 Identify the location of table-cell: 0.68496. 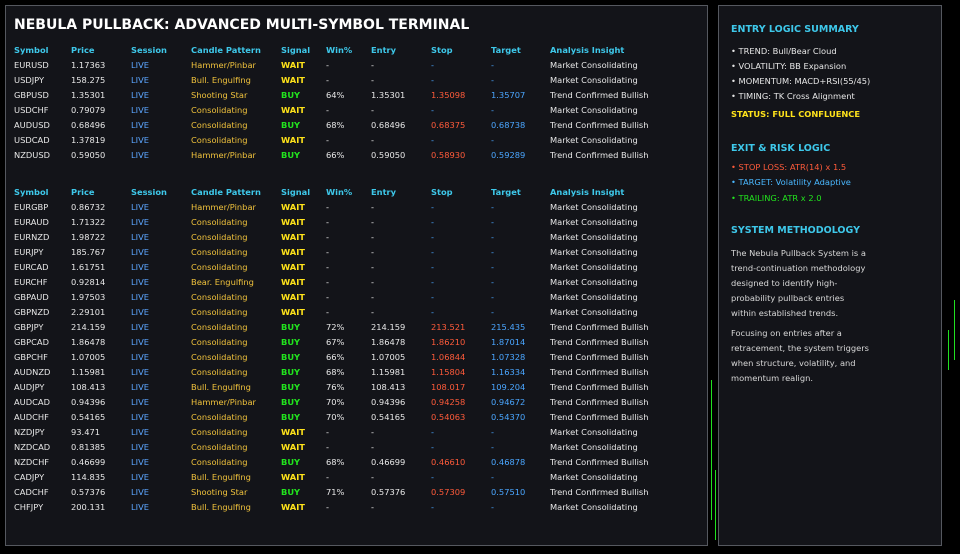
(388, 125).